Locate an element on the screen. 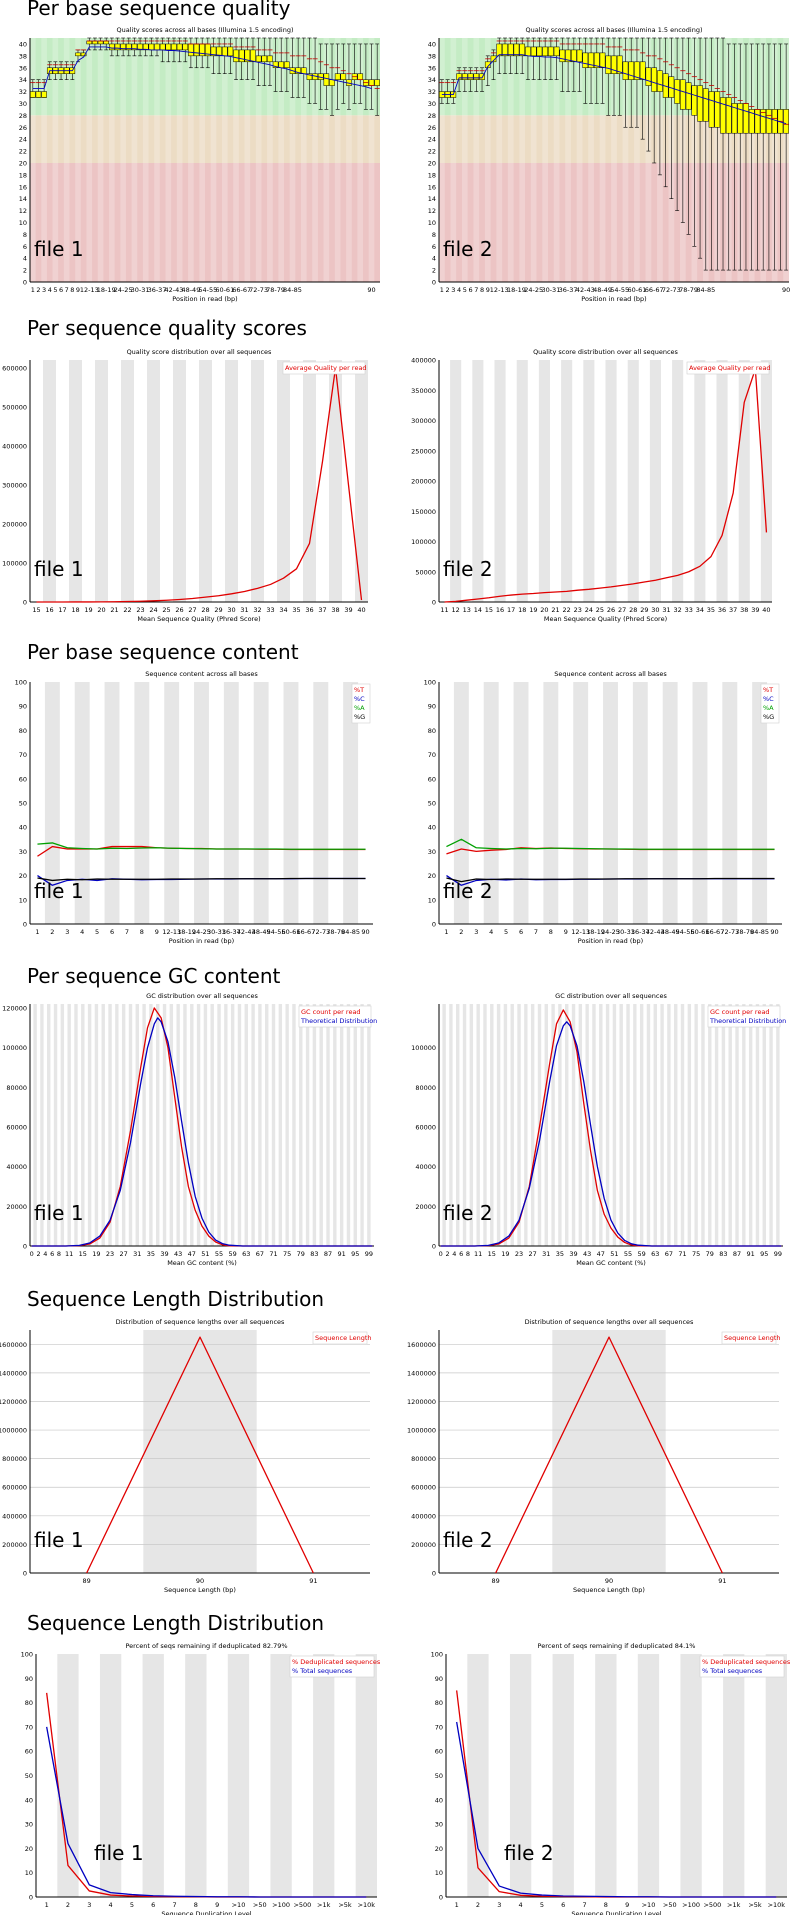 Image resolution: width=800 pixels, height=1915 pixels. legend-item: %T is located at coordinates (768, 690).